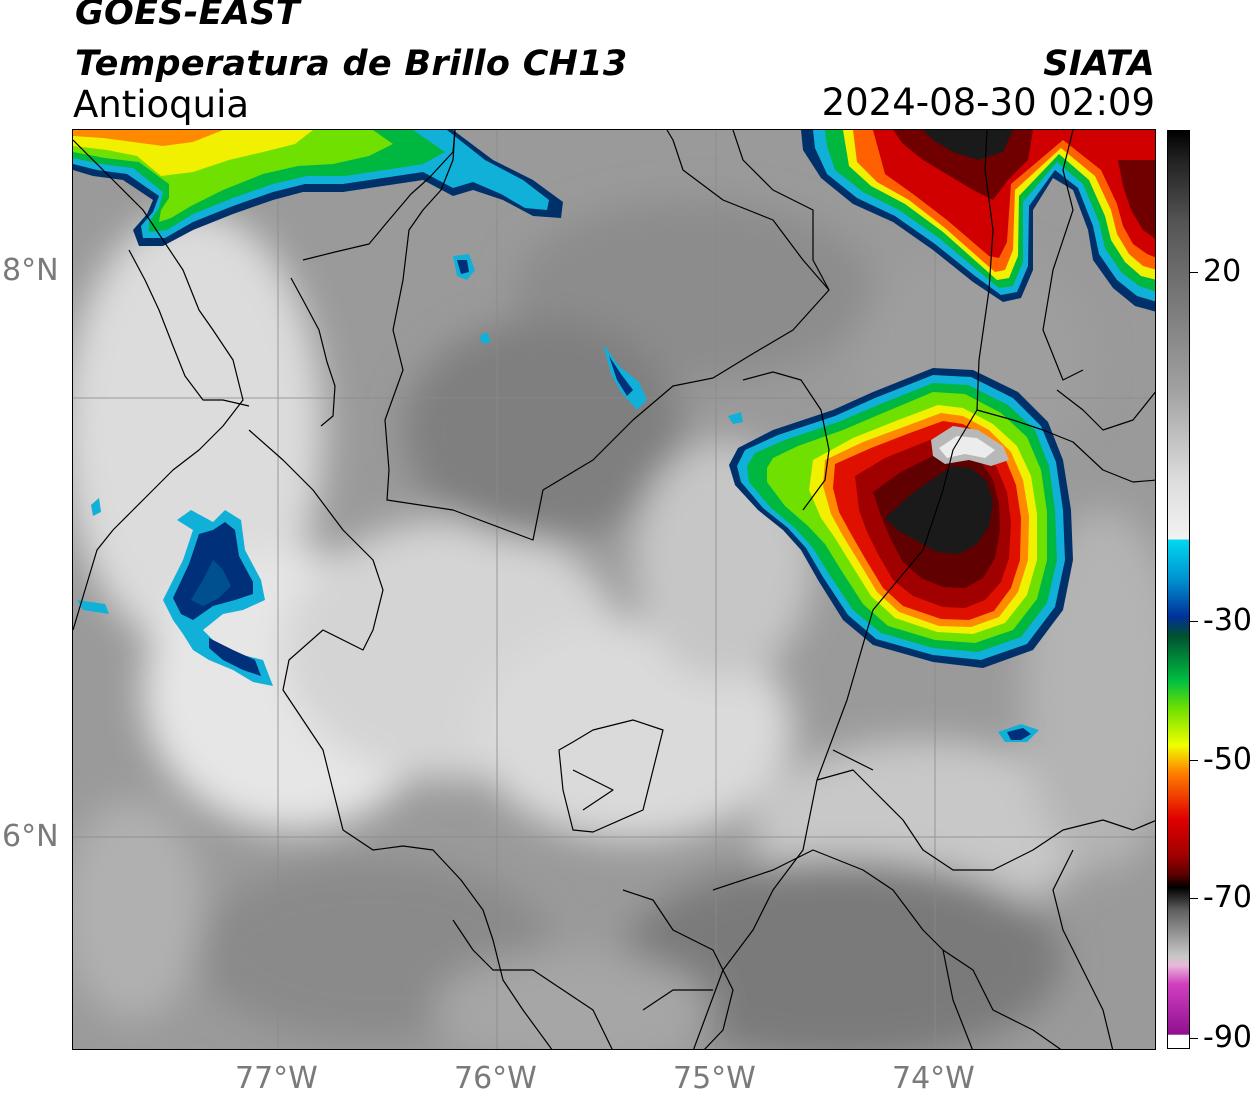  What do you see at coordinates (1227, 620) in the screenshot?
I see `colorbar-label: -30` at bounding box center [1227, 620].